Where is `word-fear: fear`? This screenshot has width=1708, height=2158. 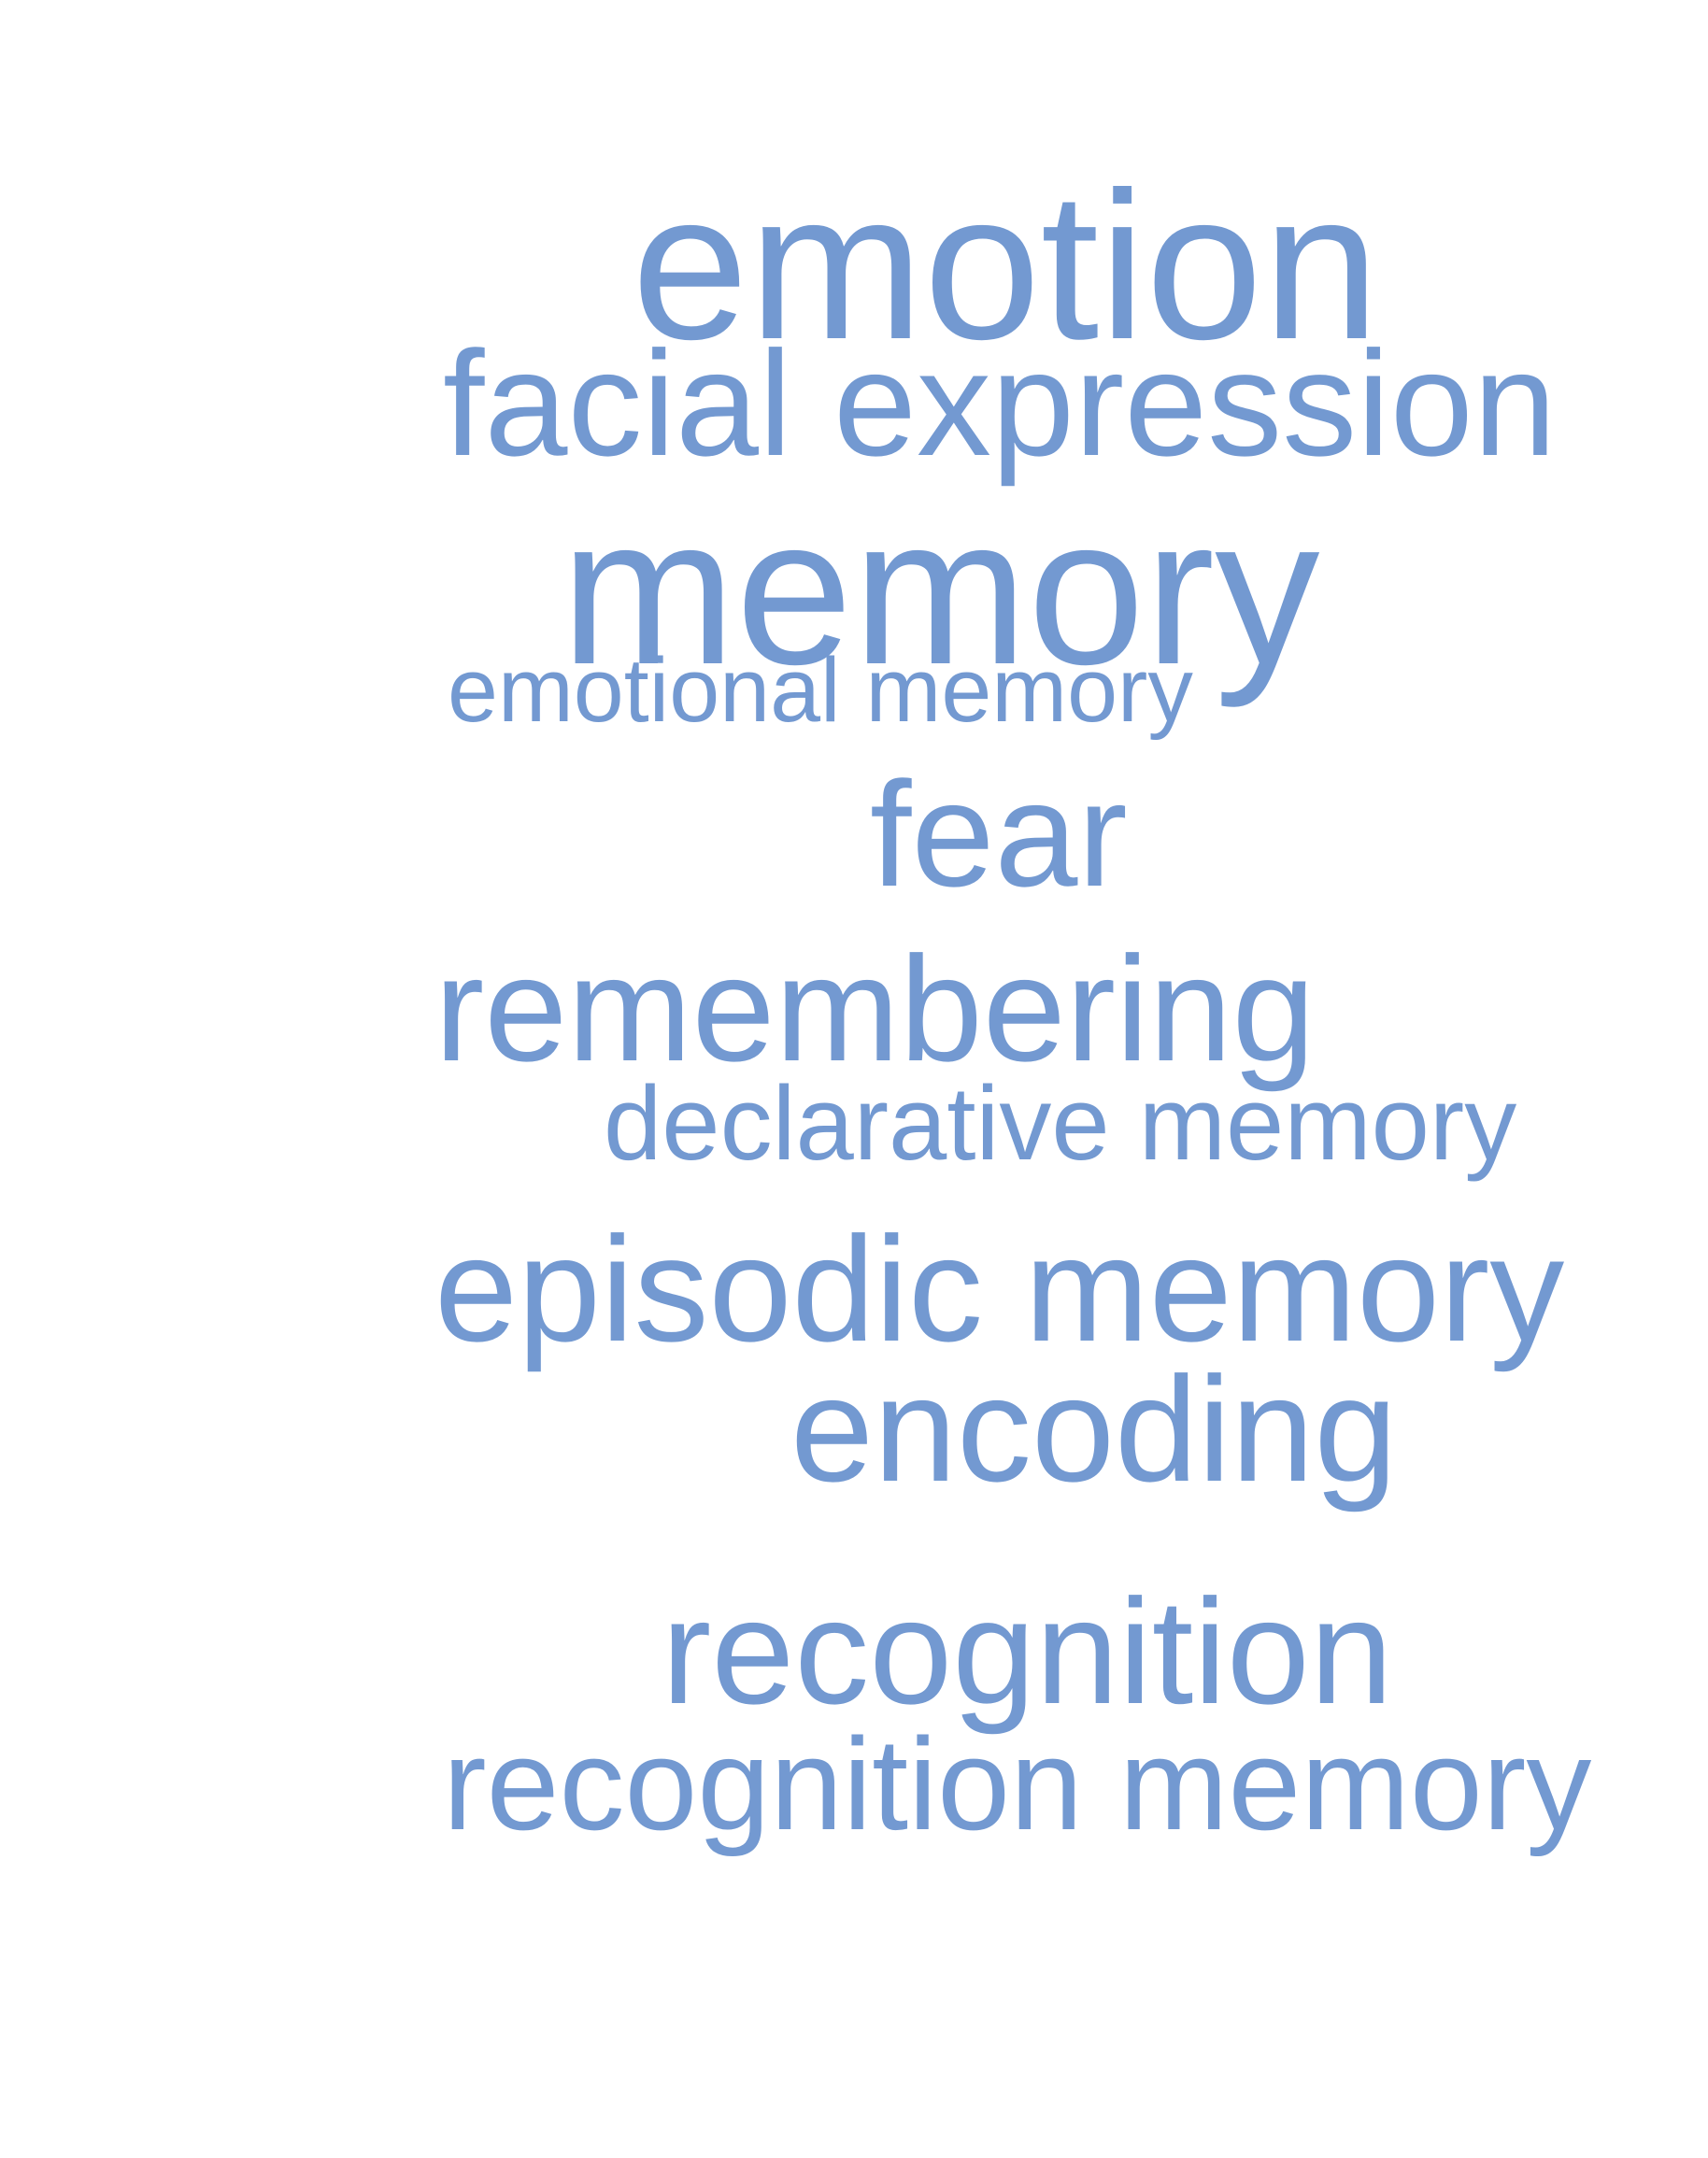
word-fear: fear is located at coordinates (999, 833).